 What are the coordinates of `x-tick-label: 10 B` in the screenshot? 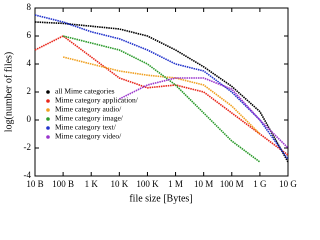 It's located at (34, 184).